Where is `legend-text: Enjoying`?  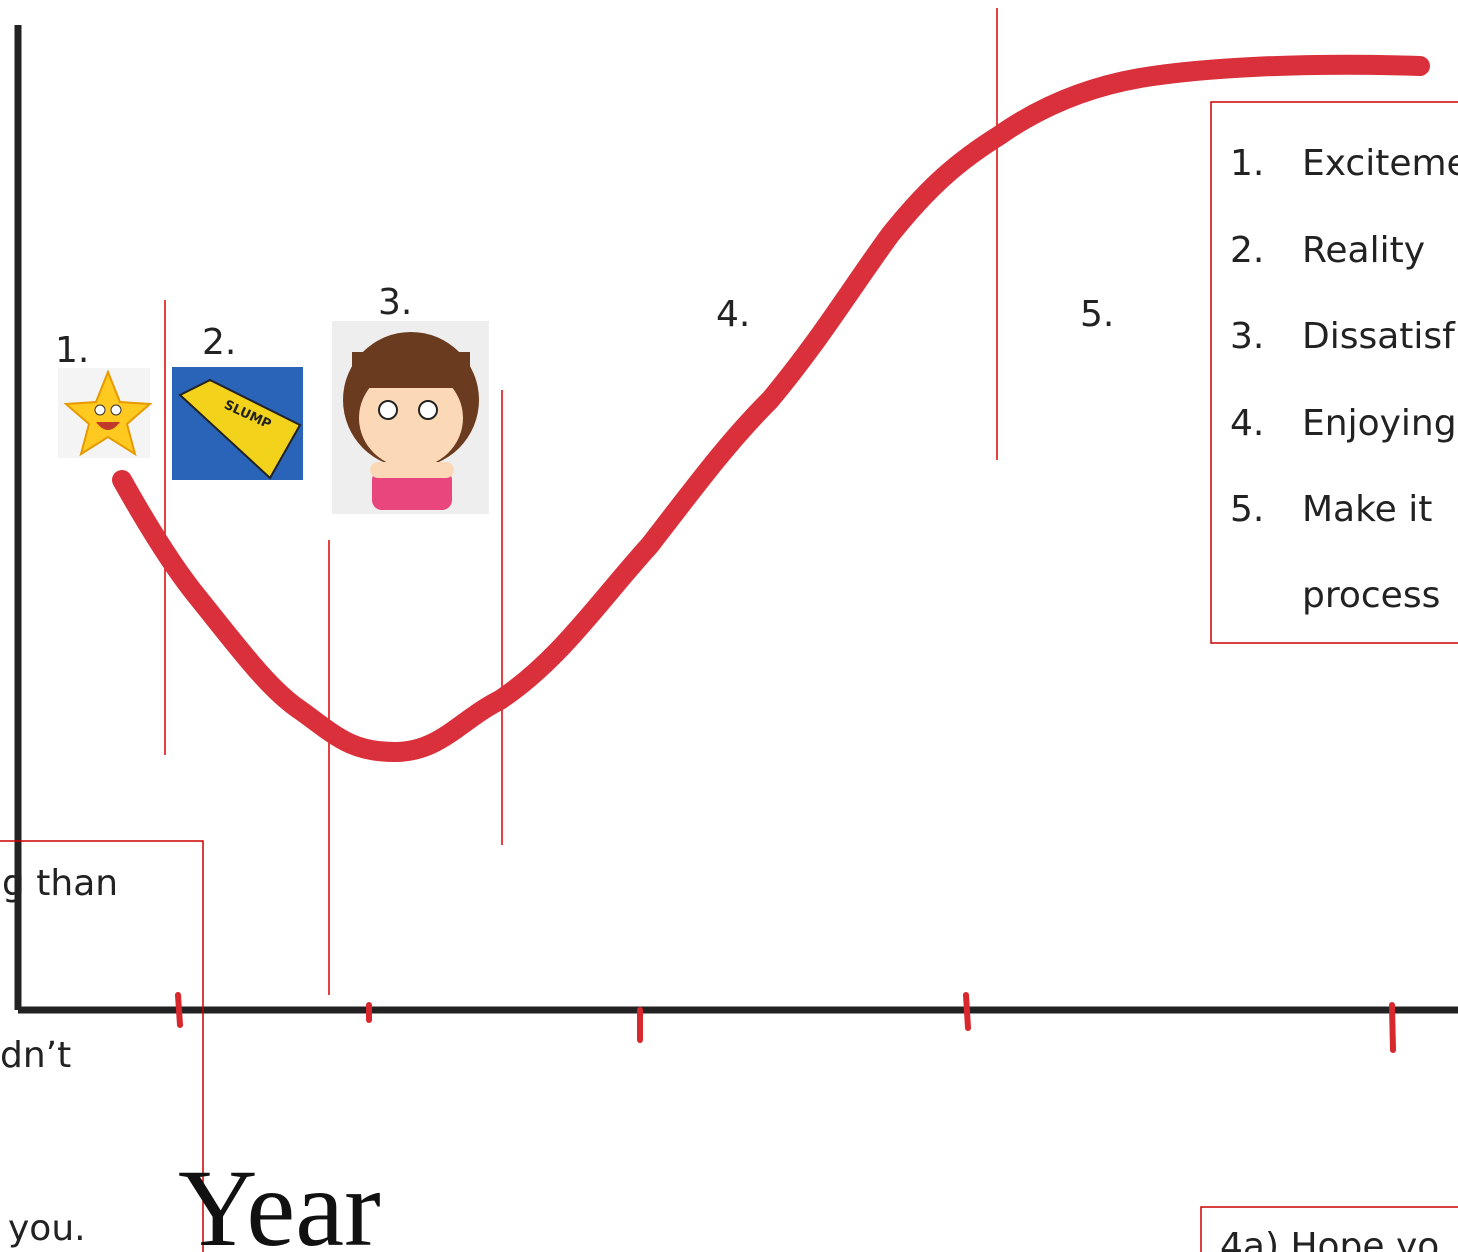 legend-text: Enjoying is located at coordinates (1379, 423).